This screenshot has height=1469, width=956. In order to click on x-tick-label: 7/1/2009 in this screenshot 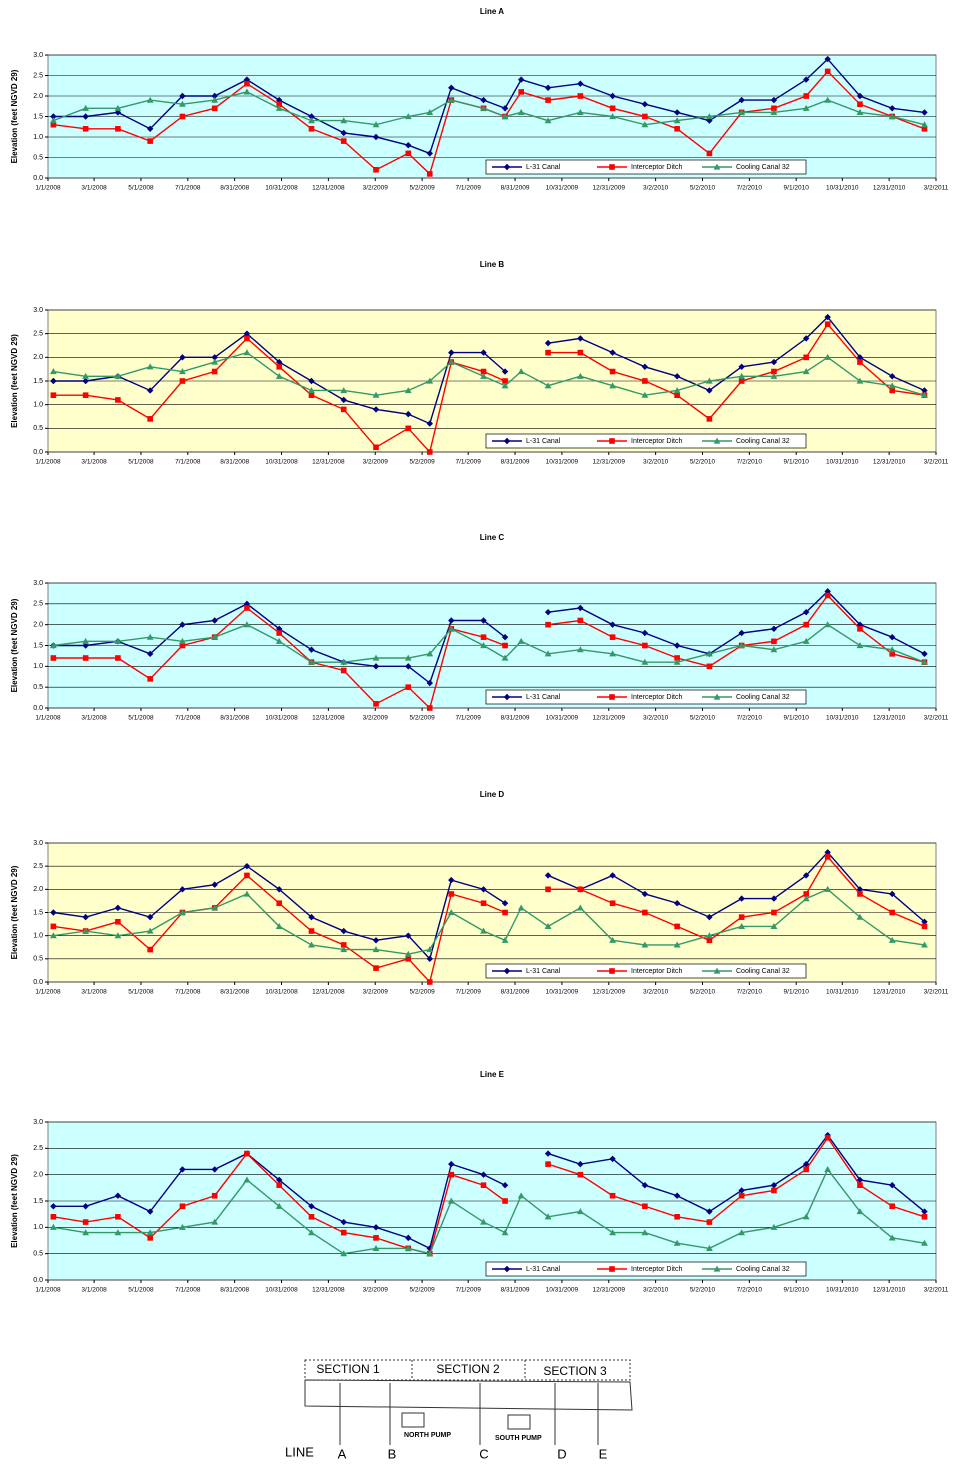, I will do `click(469, 718)`.